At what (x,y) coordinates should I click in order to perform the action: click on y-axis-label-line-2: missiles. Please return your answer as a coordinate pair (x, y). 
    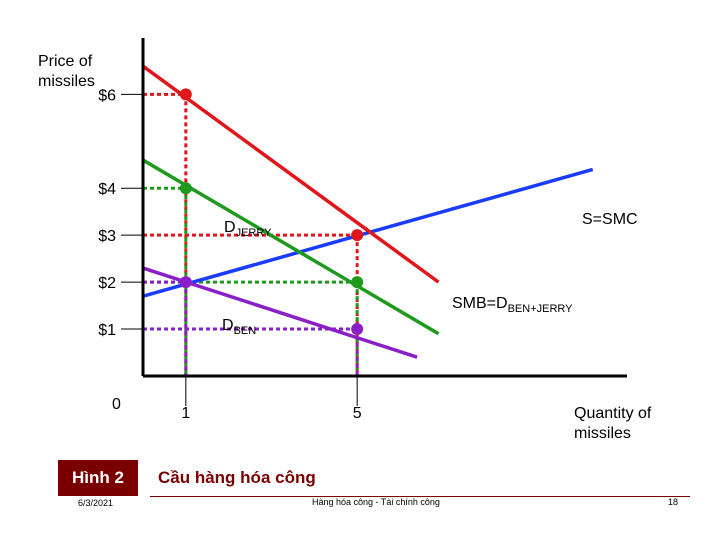
    Looking at the image, I should click on (66, 81).